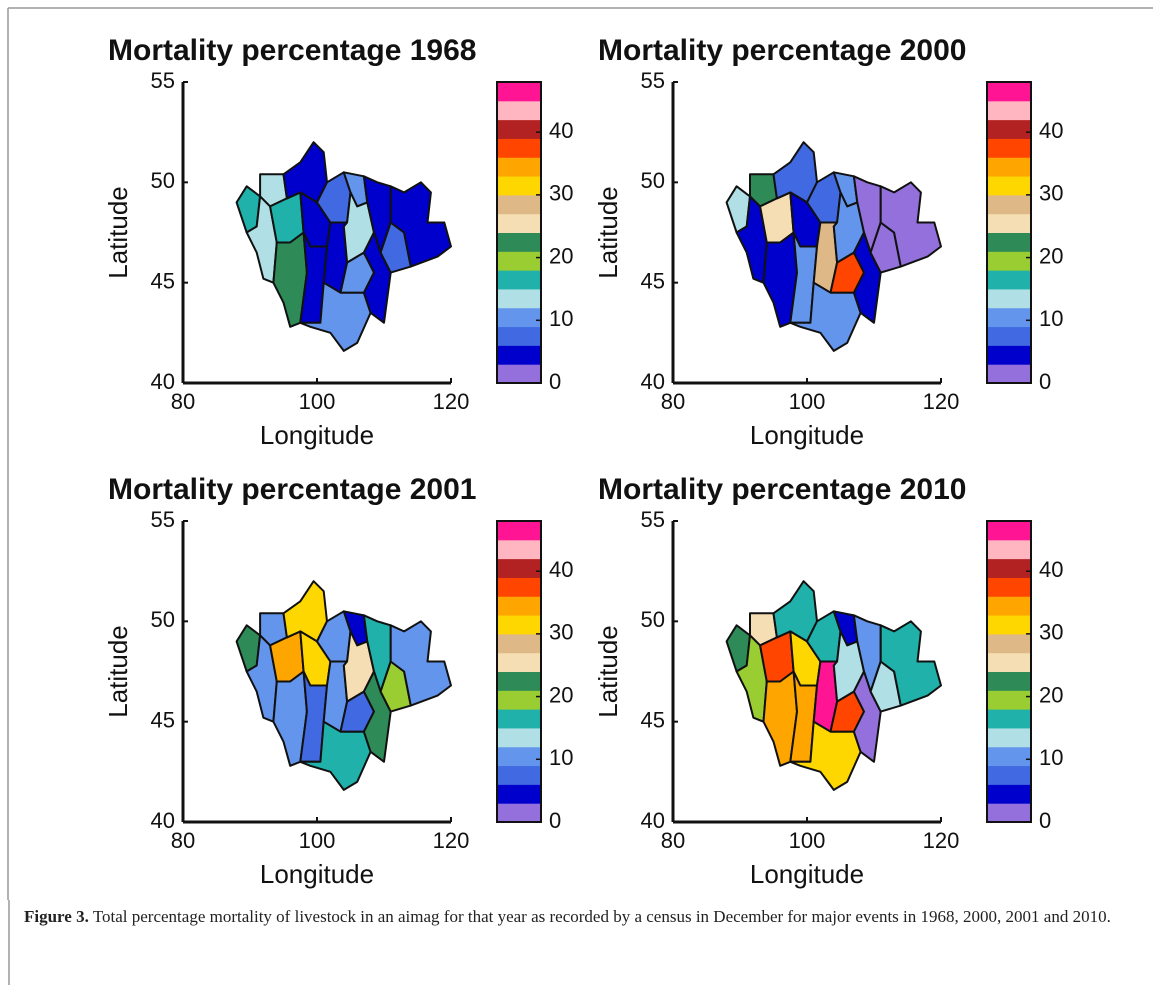  Describe the element at coordinates (292, 50) in the screenshot. I see `panel-title: Mortality percentage 1968` at that location.